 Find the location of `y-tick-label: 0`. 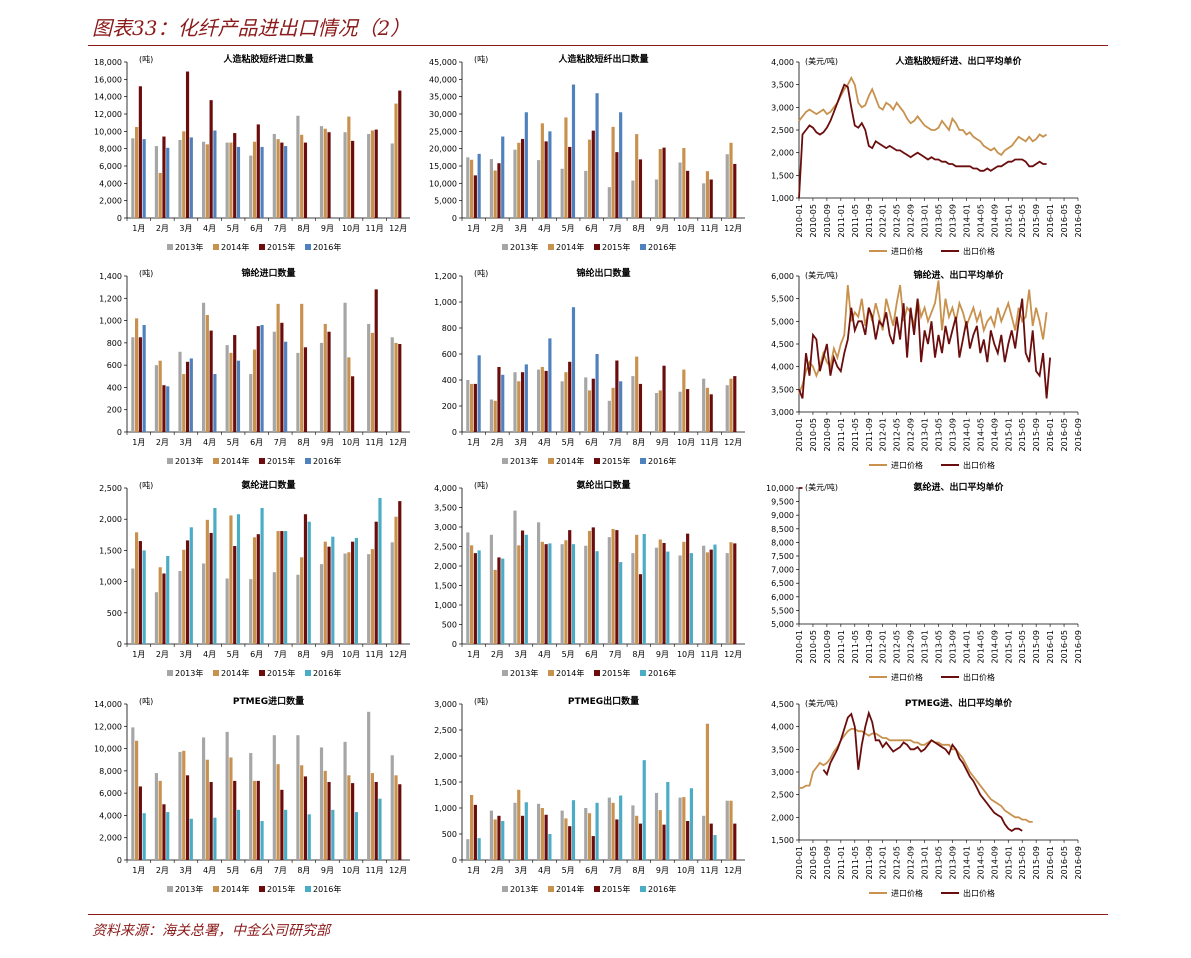

y-tick-label: 0 is located at coordinates (454, 644).